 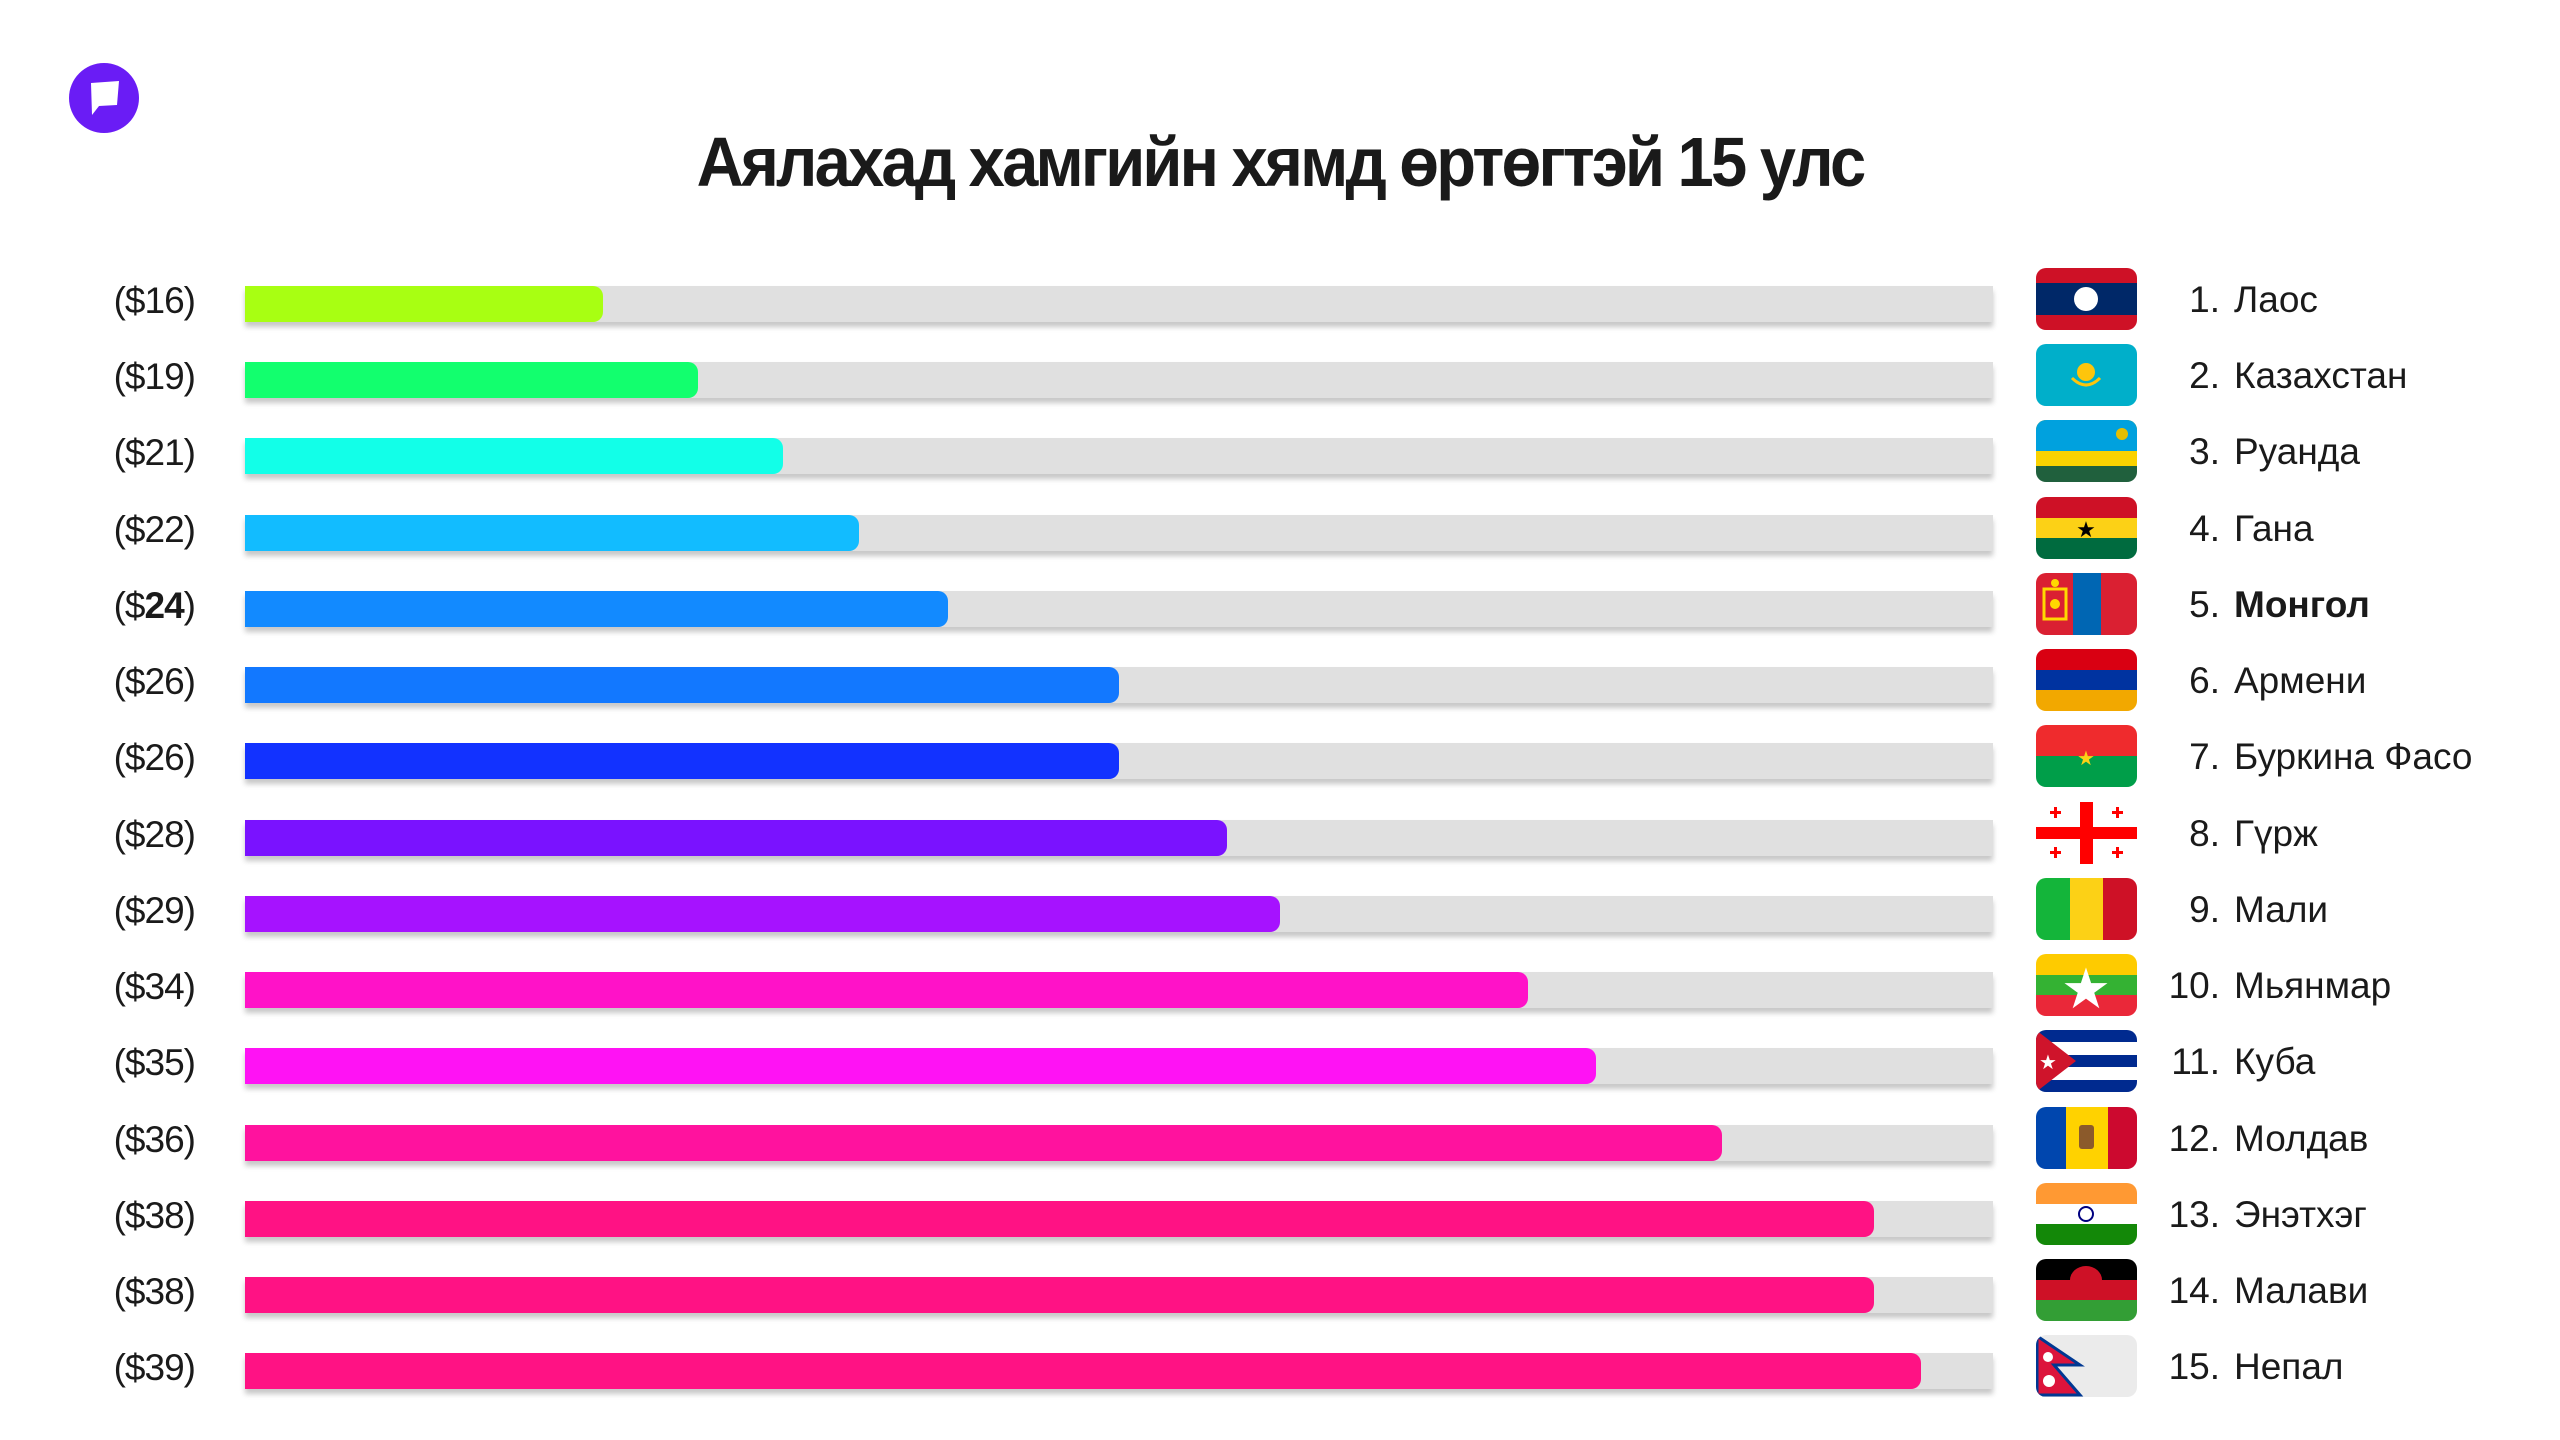 I want to click on mongolia-flag-icon, so click(x=2086, y=604).